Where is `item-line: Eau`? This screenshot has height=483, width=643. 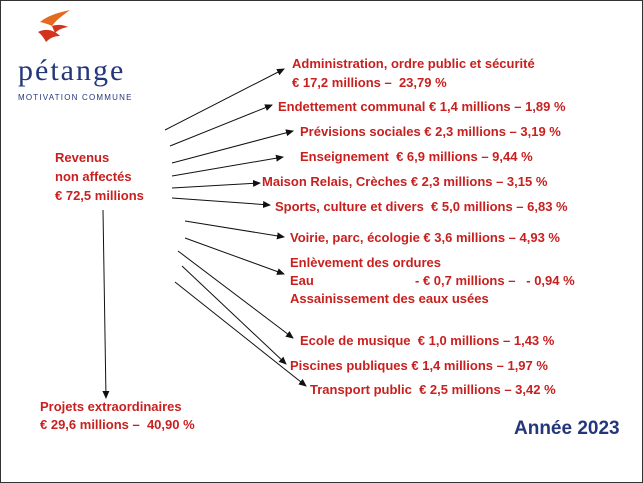
item-line: Eau is located at coordinates (302, 280).